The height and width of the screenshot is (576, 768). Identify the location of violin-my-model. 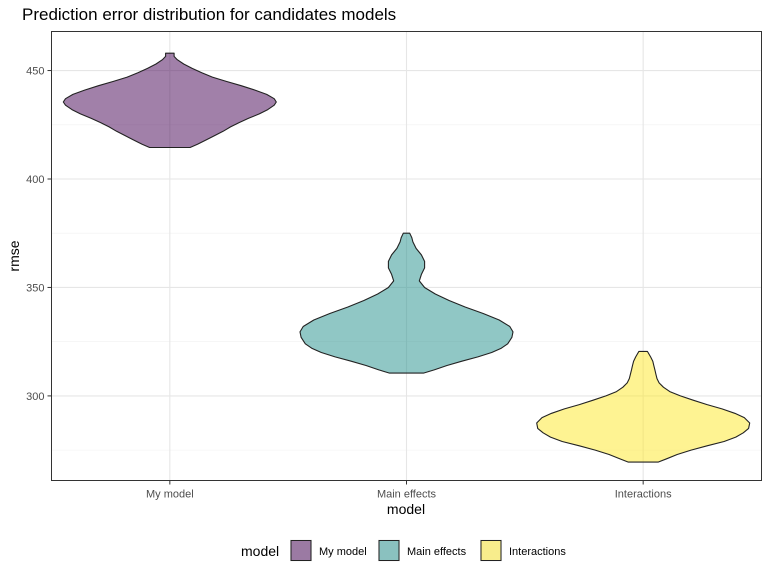
(169, 100).